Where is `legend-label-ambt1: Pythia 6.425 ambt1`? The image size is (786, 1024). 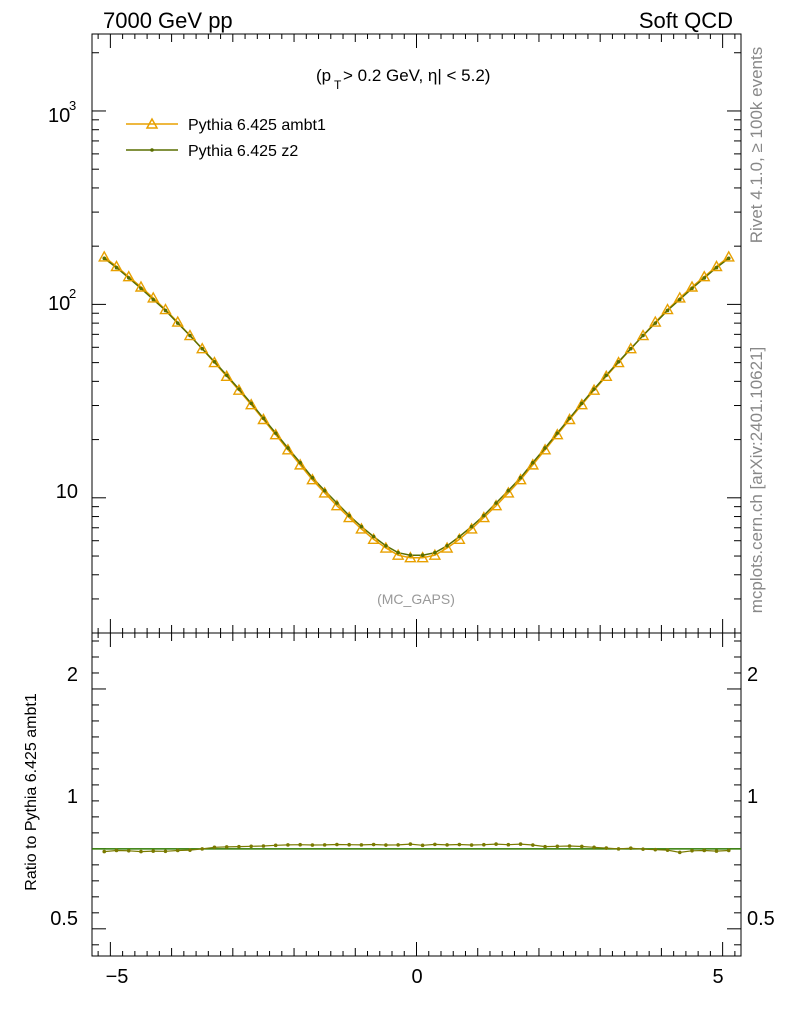
legend-label-ambt1: Pythia 6.425 ambt1 is located at coordinates (257, 125).